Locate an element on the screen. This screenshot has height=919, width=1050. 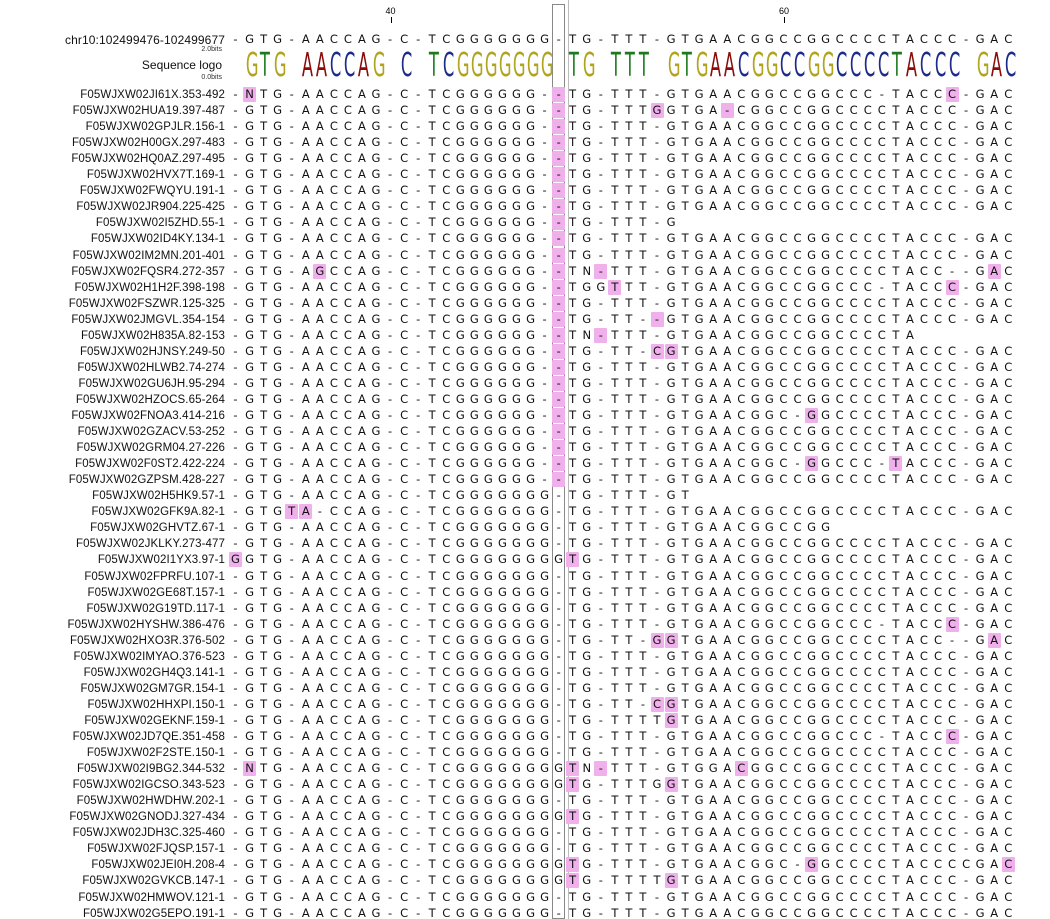
read-name: F05WJXW02G5EPO.191-1 is located at coordinates (154, 913).